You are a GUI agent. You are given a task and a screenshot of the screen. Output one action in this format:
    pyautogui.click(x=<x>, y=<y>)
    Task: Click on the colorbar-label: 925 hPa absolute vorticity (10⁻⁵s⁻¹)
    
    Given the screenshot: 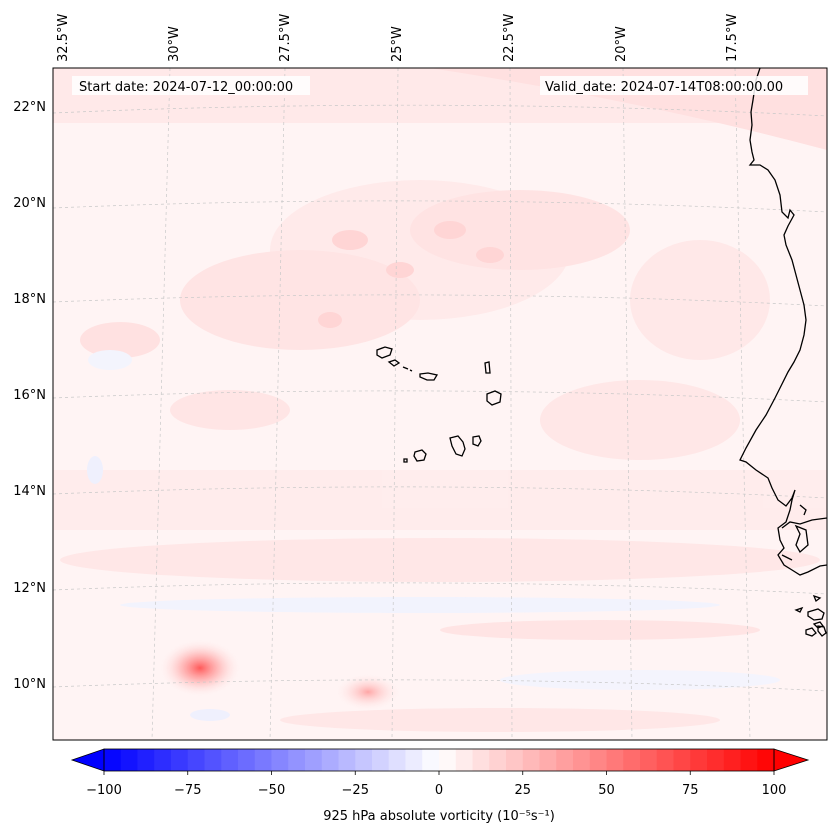 What is the action you would take?
    pyautogui.click(x=439, y=816)
    